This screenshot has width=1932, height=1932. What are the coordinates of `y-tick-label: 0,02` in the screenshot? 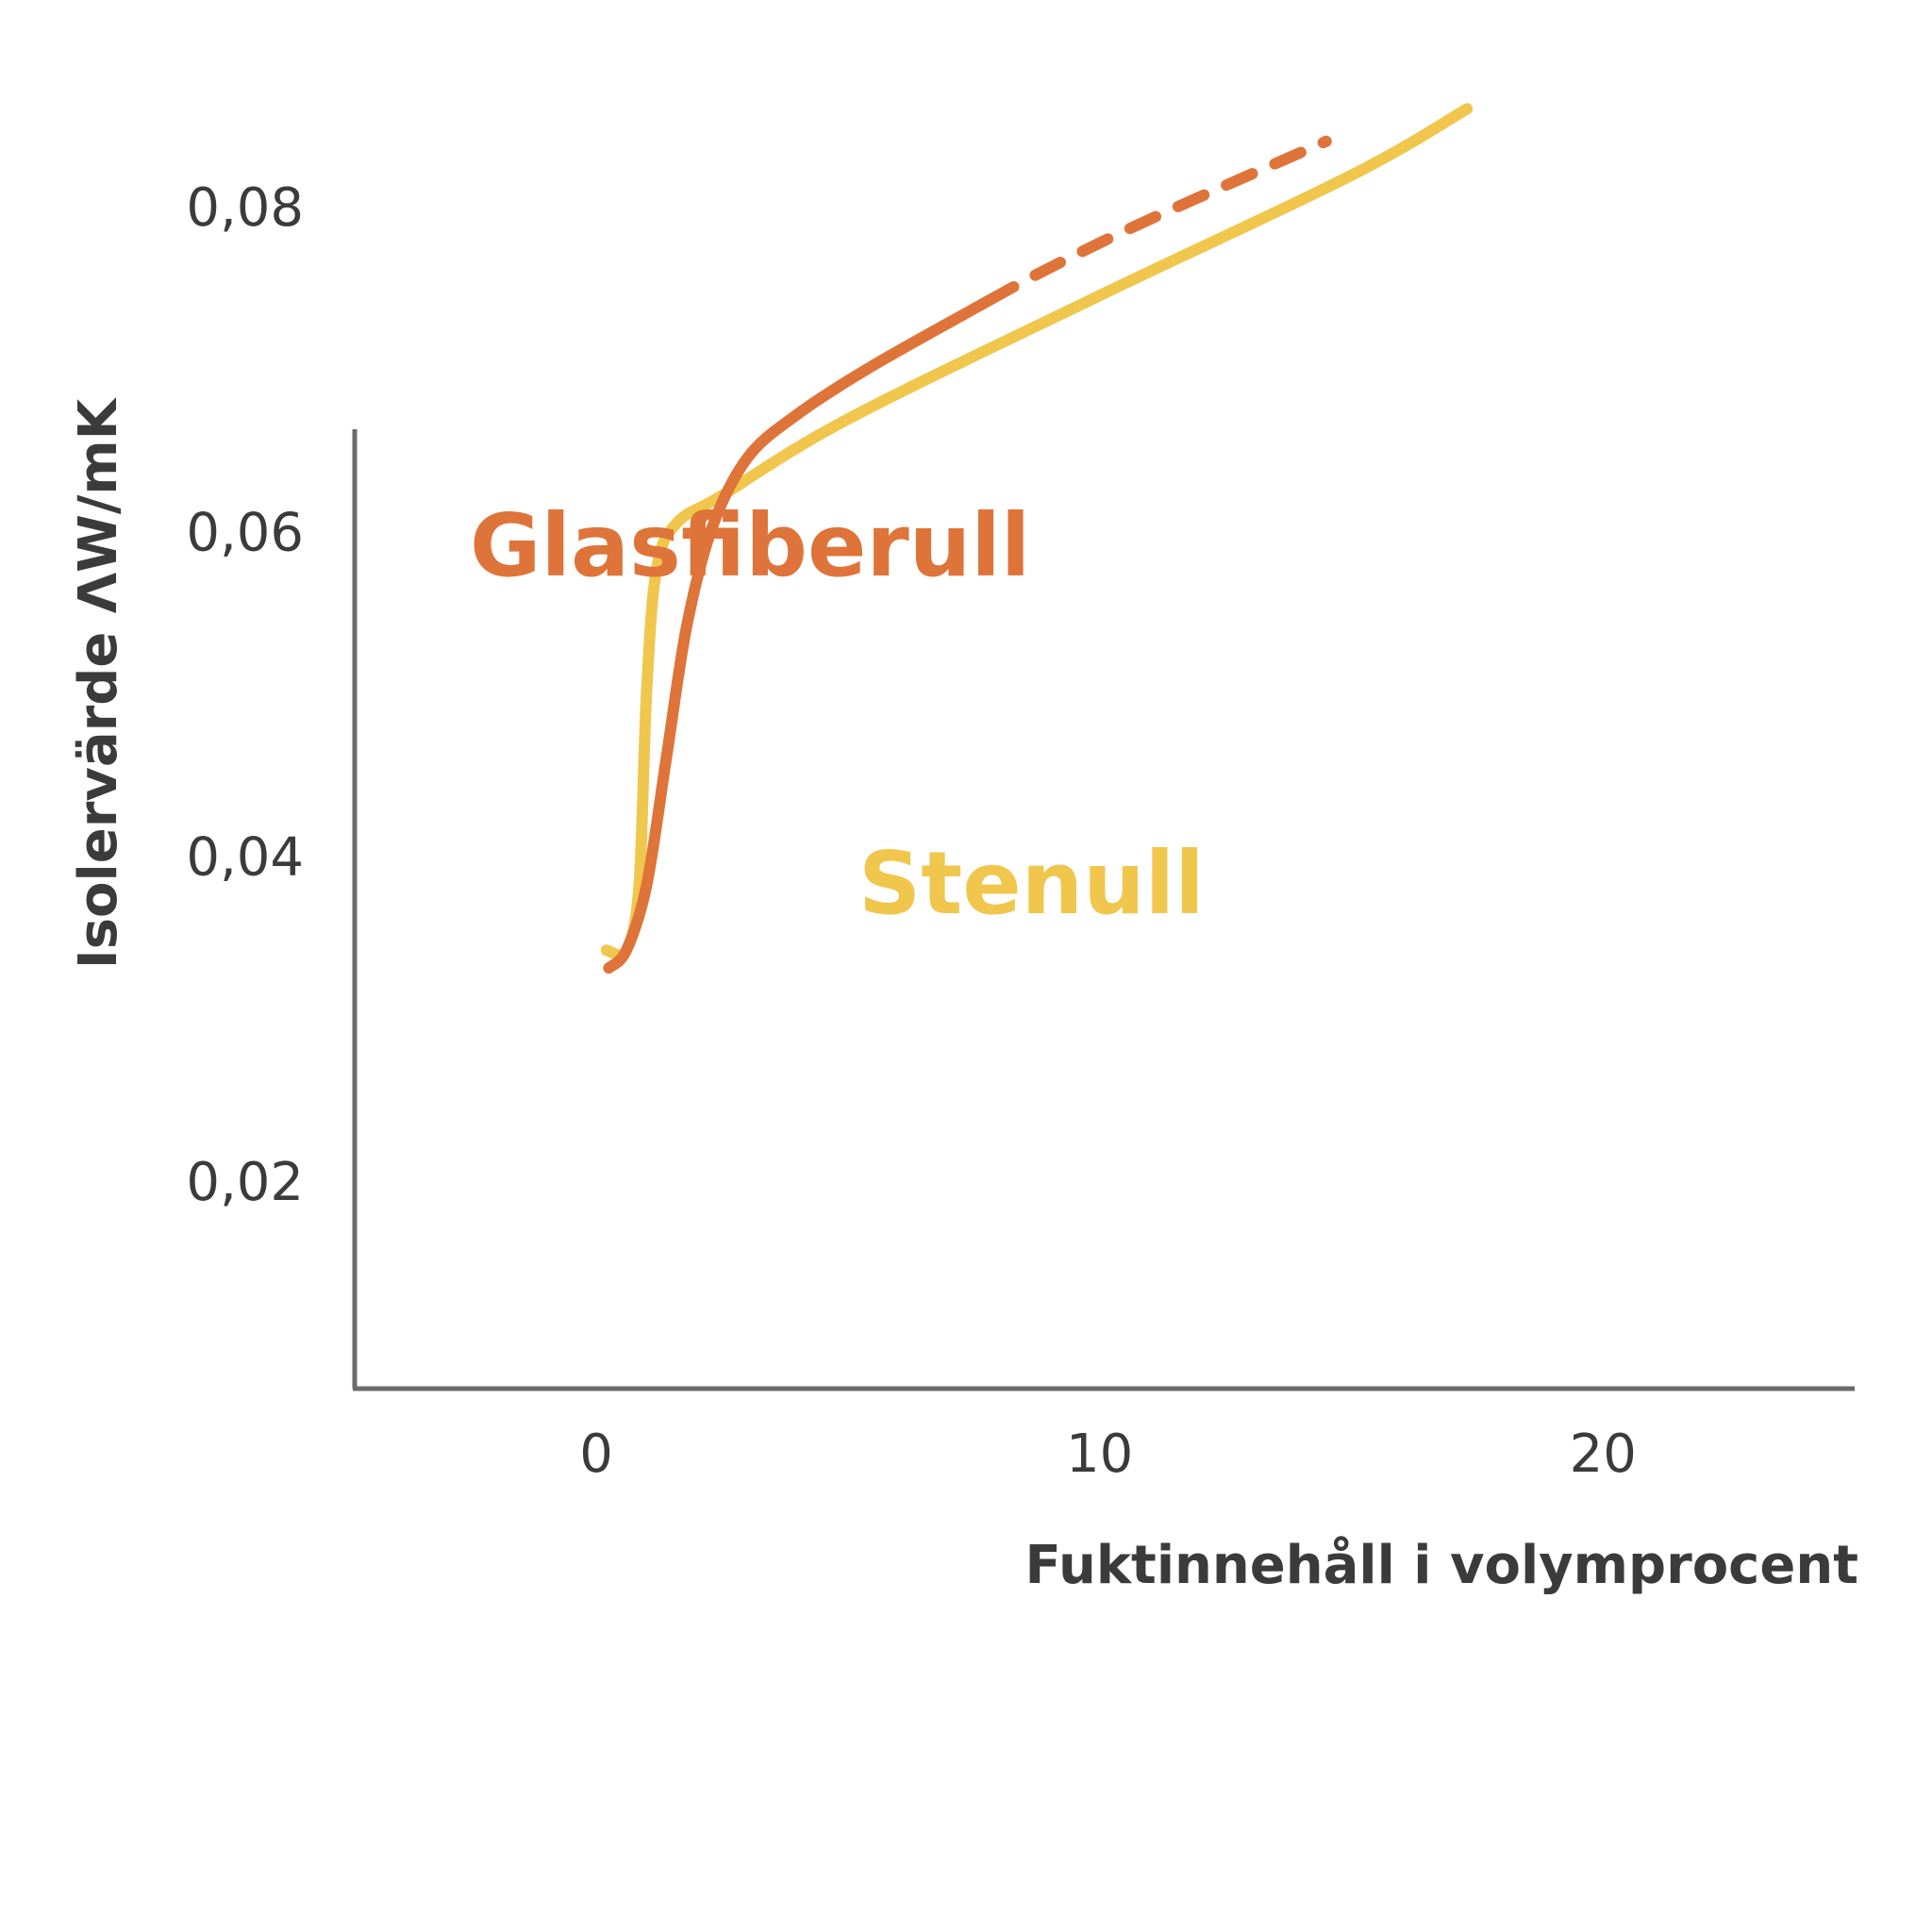 It's located at (245, 1182).